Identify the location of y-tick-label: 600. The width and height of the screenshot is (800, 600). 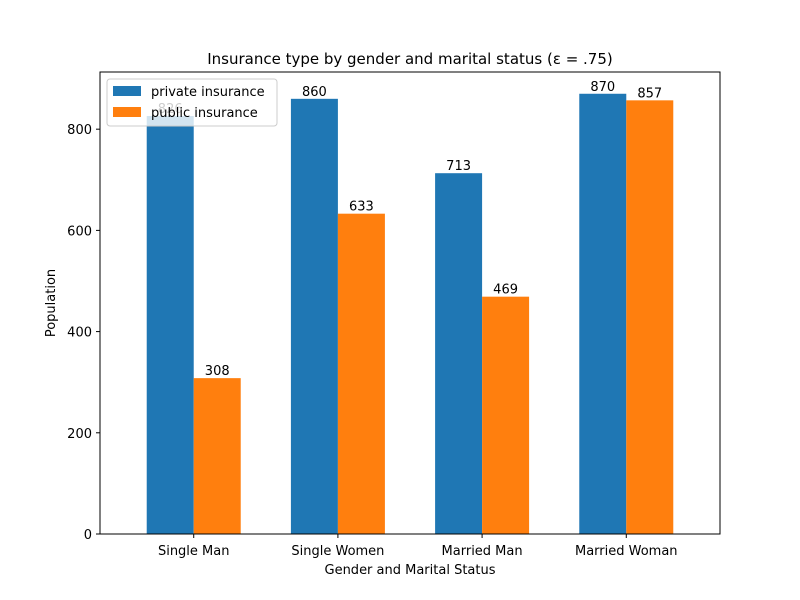
(79, 231).